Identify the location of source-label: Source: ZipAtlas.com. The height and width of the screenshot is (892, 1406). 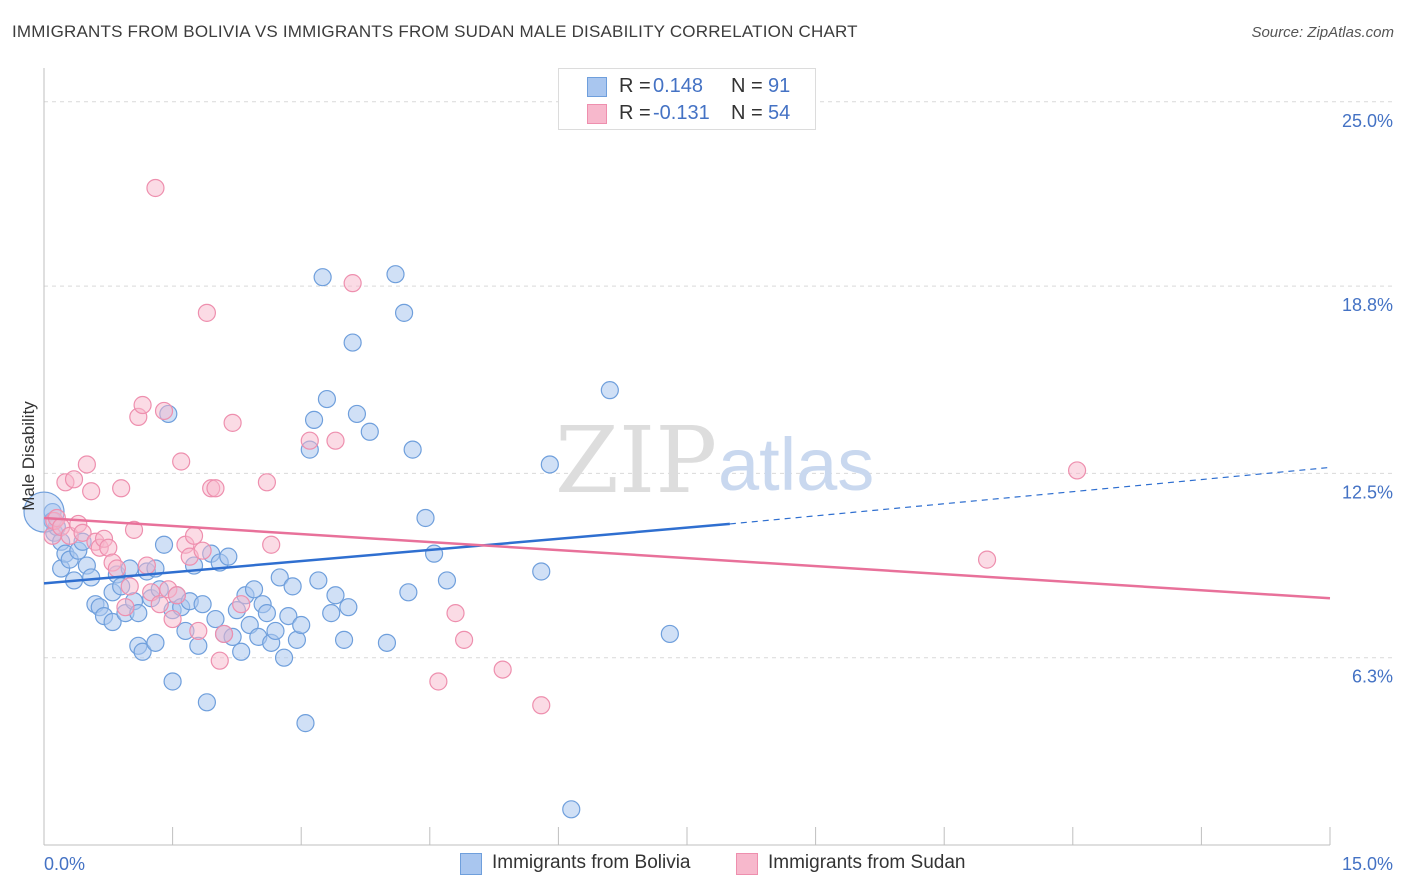
(1322, 32).